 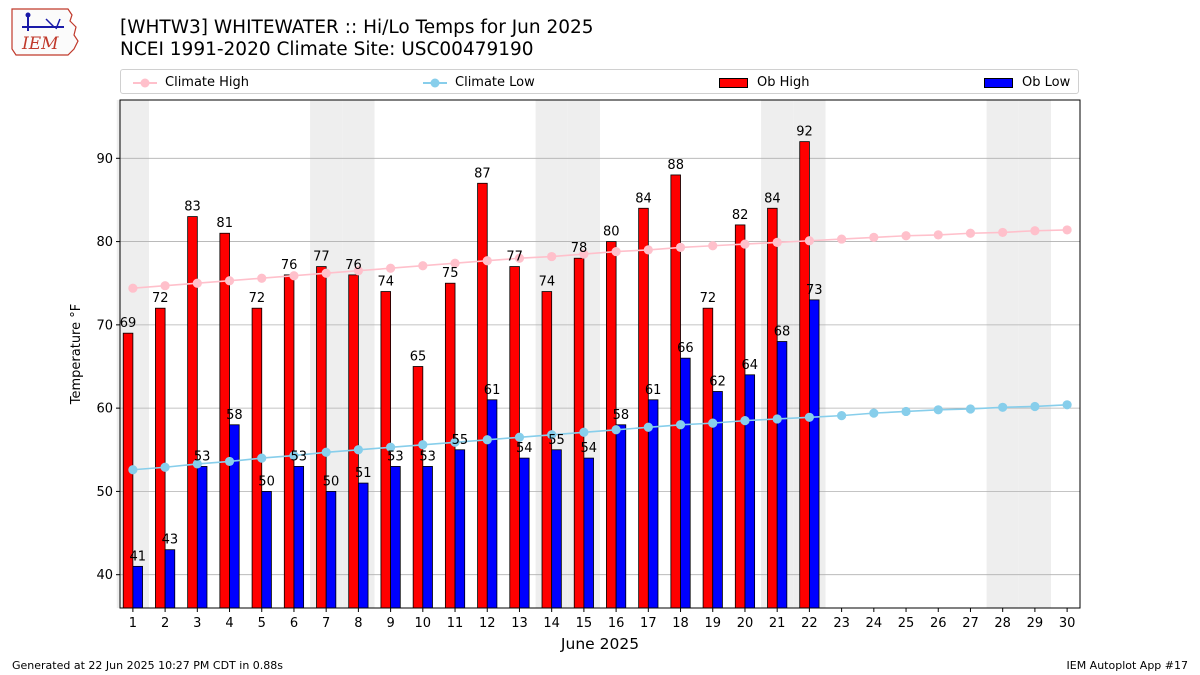 I want to click on y-tick-label: 80, so click(x=104, y=242).